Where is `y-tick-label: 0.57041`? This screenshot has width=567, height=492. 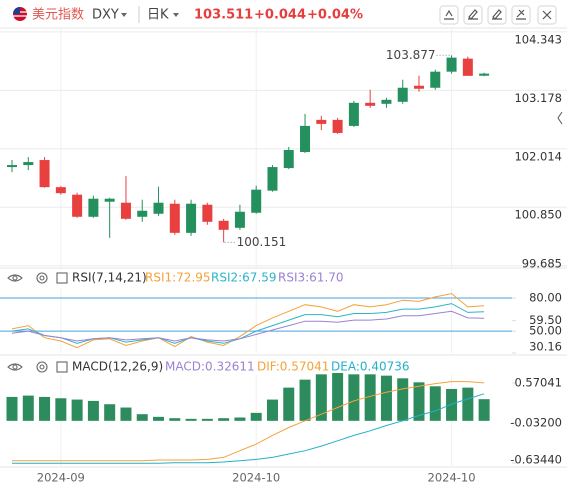 y-tick-label: 0.57041 is located at coordinates (538, 382).